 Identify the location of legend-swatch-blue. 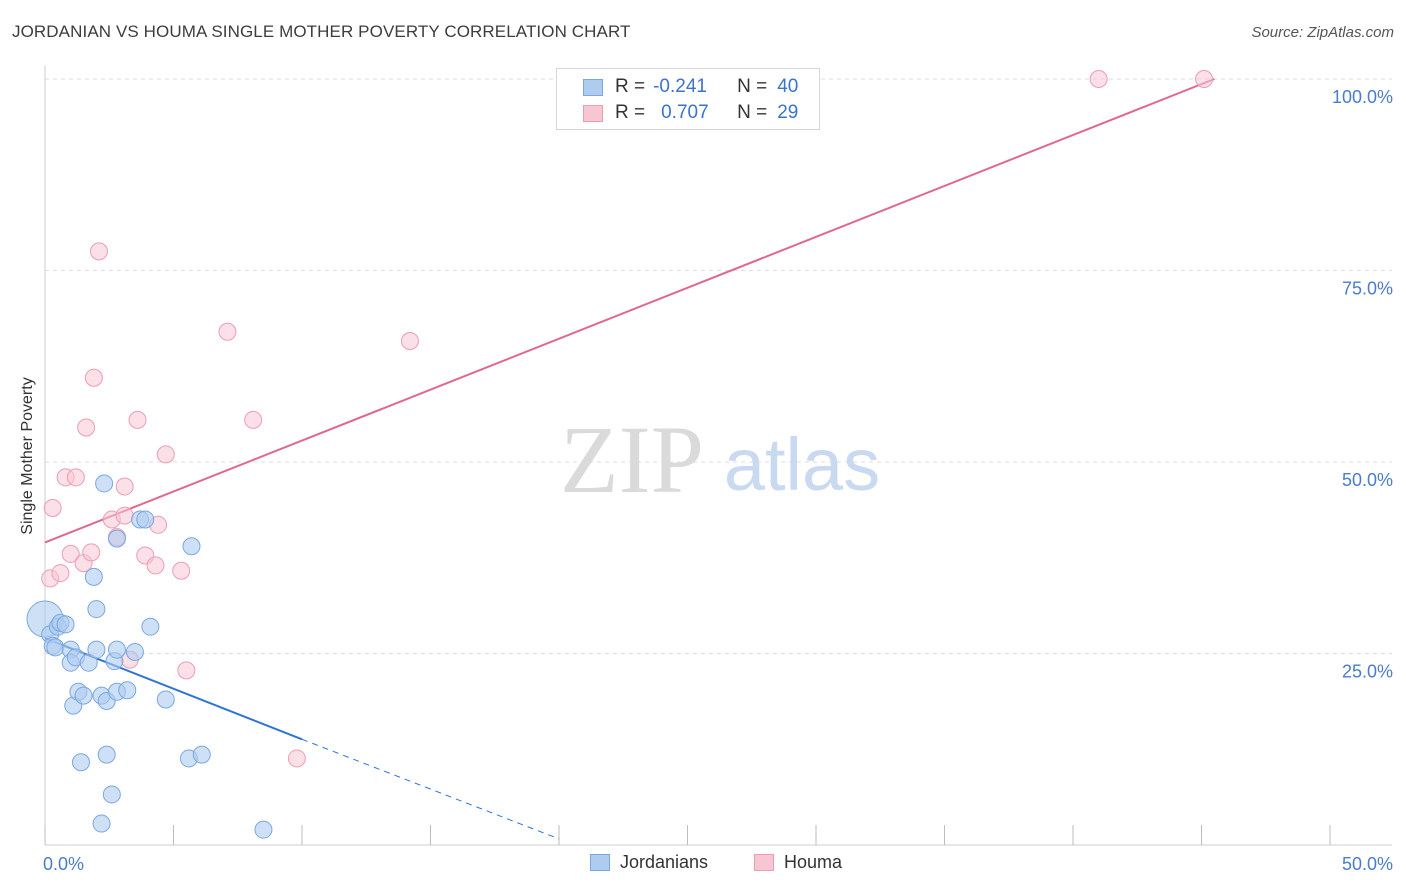
(593, 87).